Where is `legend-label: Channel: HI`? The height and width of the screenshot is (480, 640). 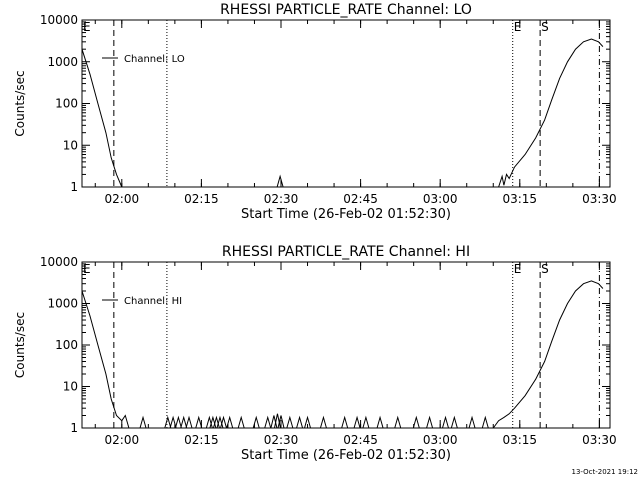 legend-label: Channel: HI is located at coordinates (153, 301).